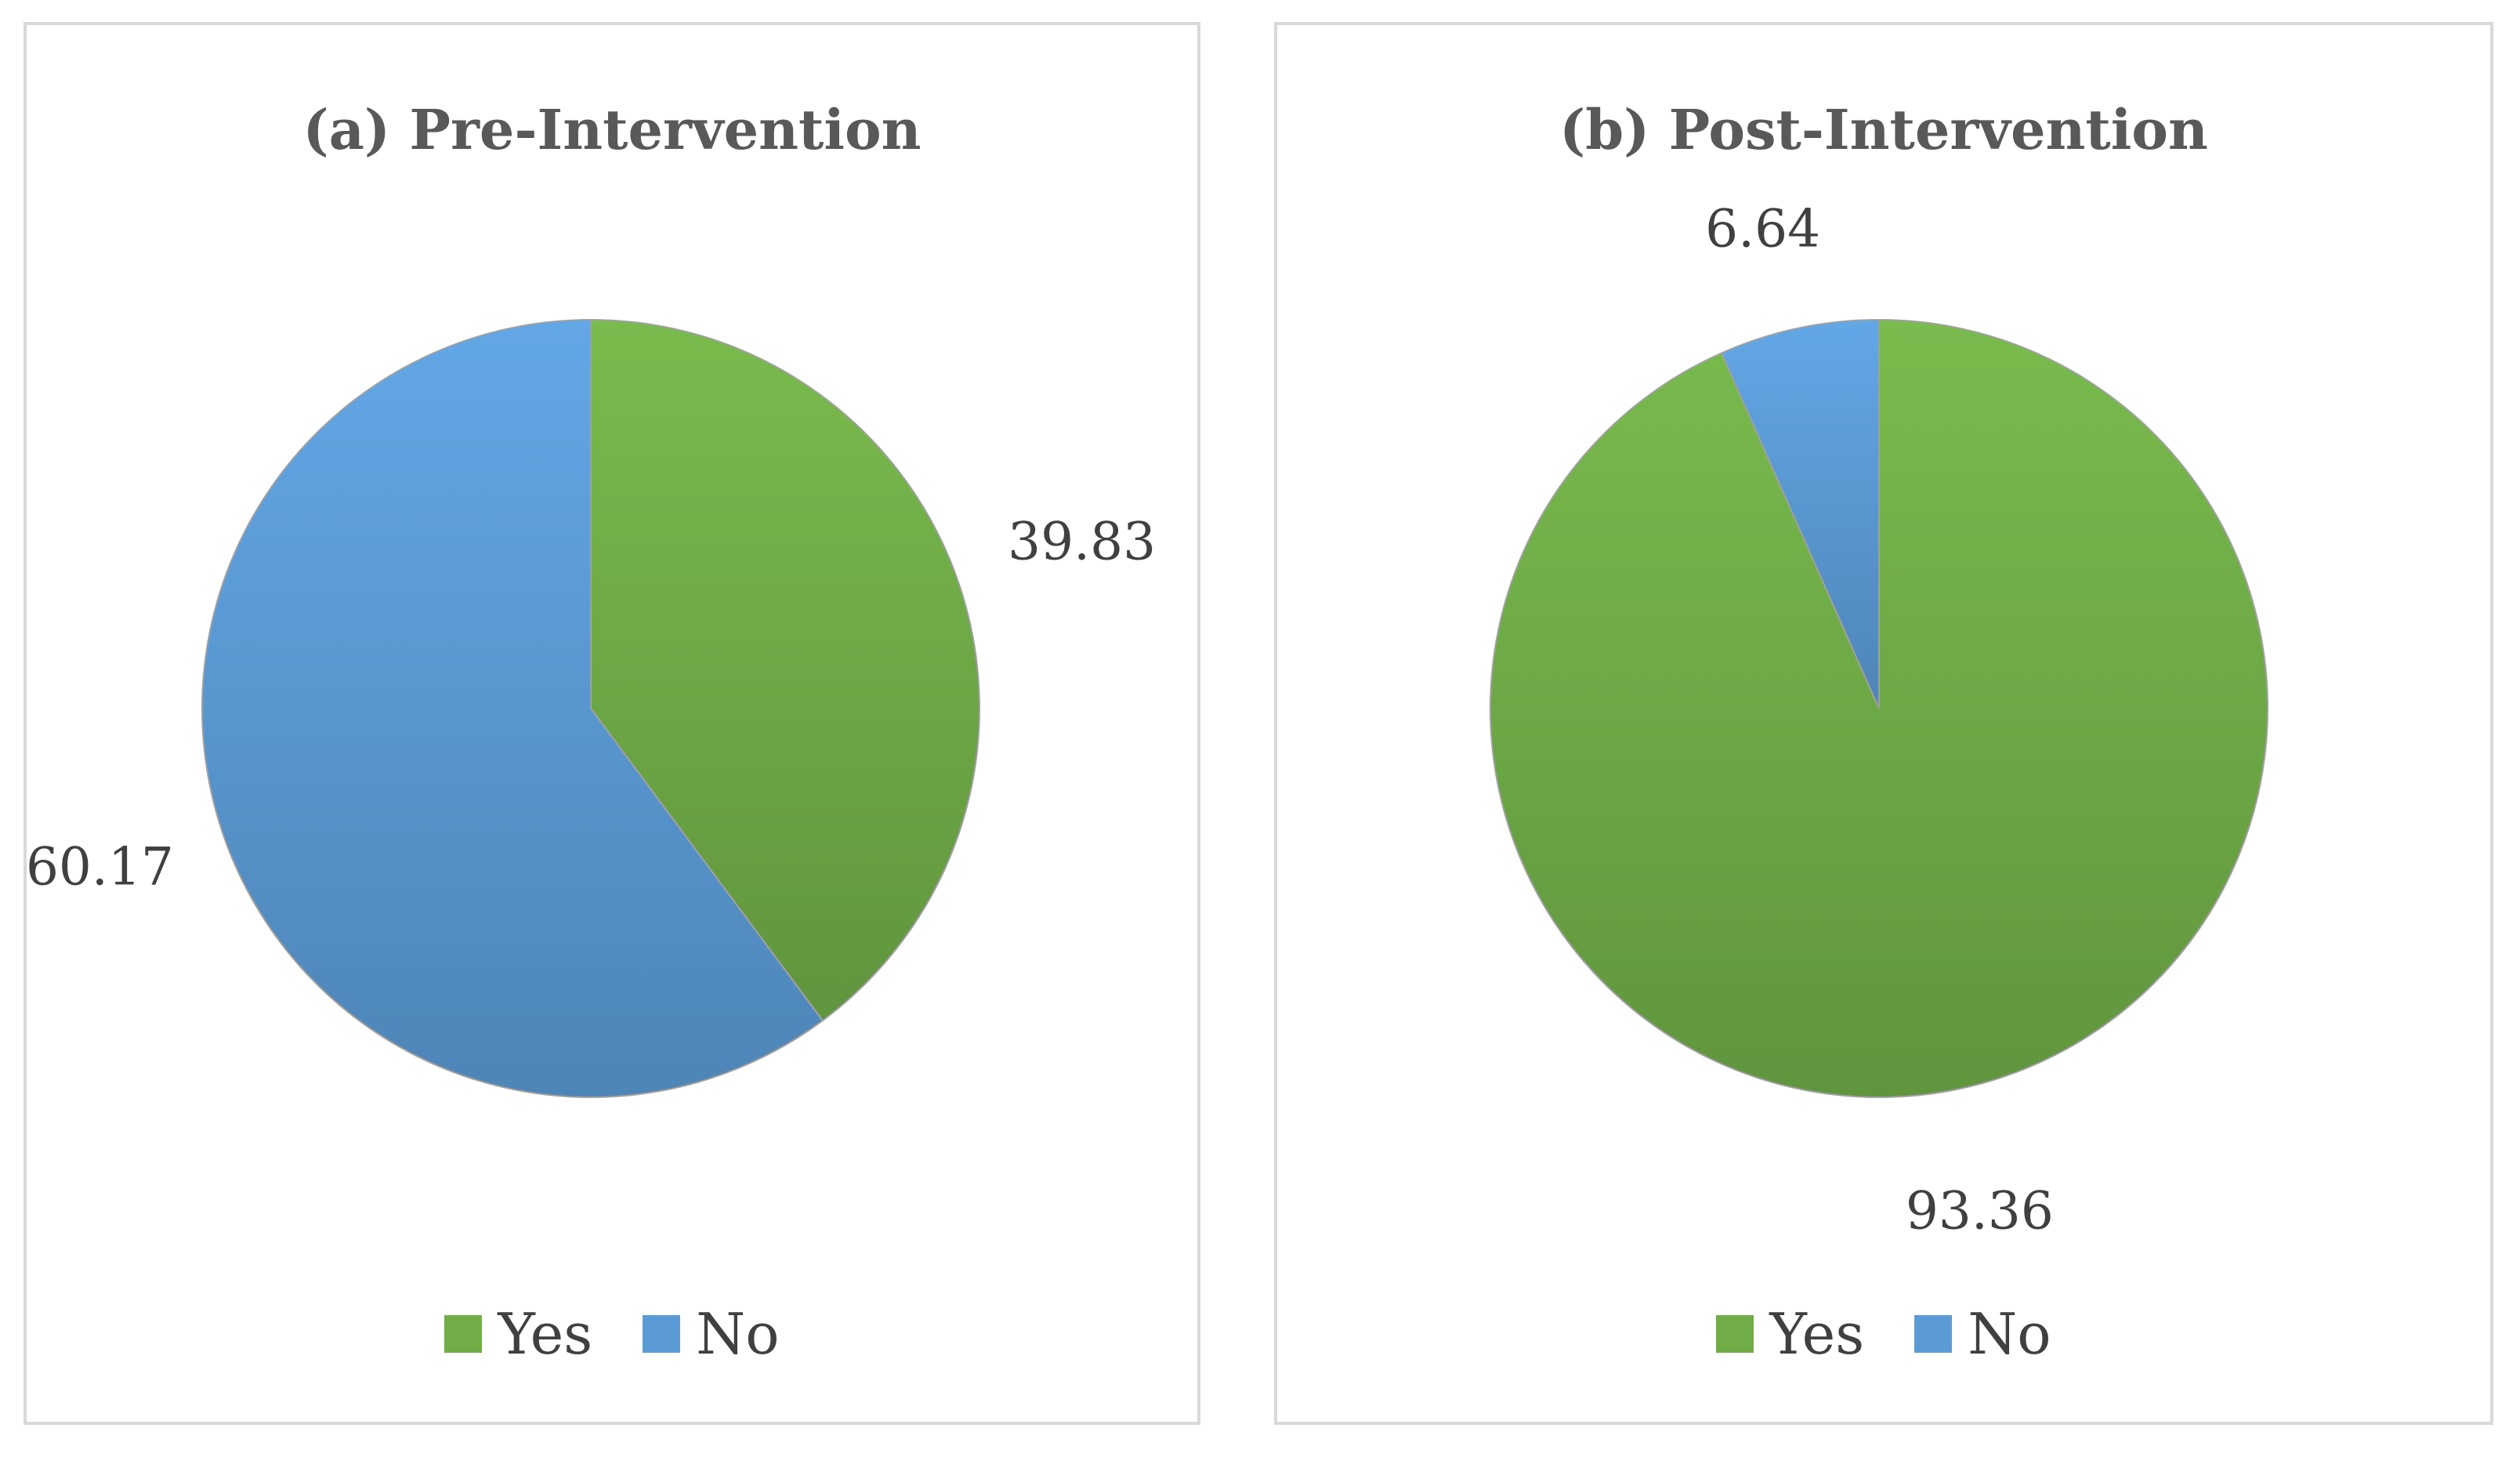  What do you see at coordinates (1762, 229) in the screenshot?
I see `data-label-no: 6.64` at bounding box center [1762, 229].